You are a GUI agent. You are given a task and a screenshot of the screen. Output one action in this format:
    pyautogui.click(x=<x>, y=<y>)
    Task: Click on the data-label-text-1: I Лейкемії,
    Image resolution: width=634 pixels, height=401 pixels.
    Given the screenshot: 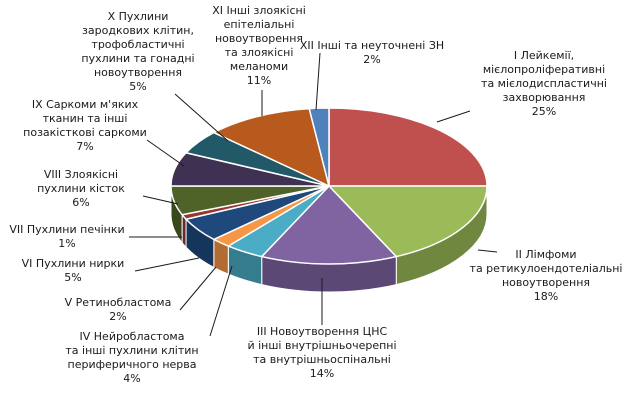 What is the action you would take?
    pyautogui.click(x=544, y=55)
    